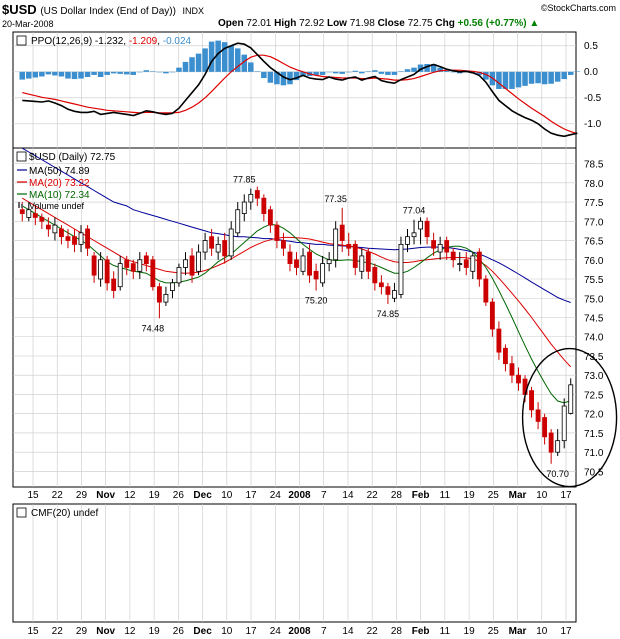 Image resolution: width=620 pixels, height=639 pixels. Describe the element at coordinates (179, 631) in the screenshot. I see `x-tick-label-bottom: 26` at that location.